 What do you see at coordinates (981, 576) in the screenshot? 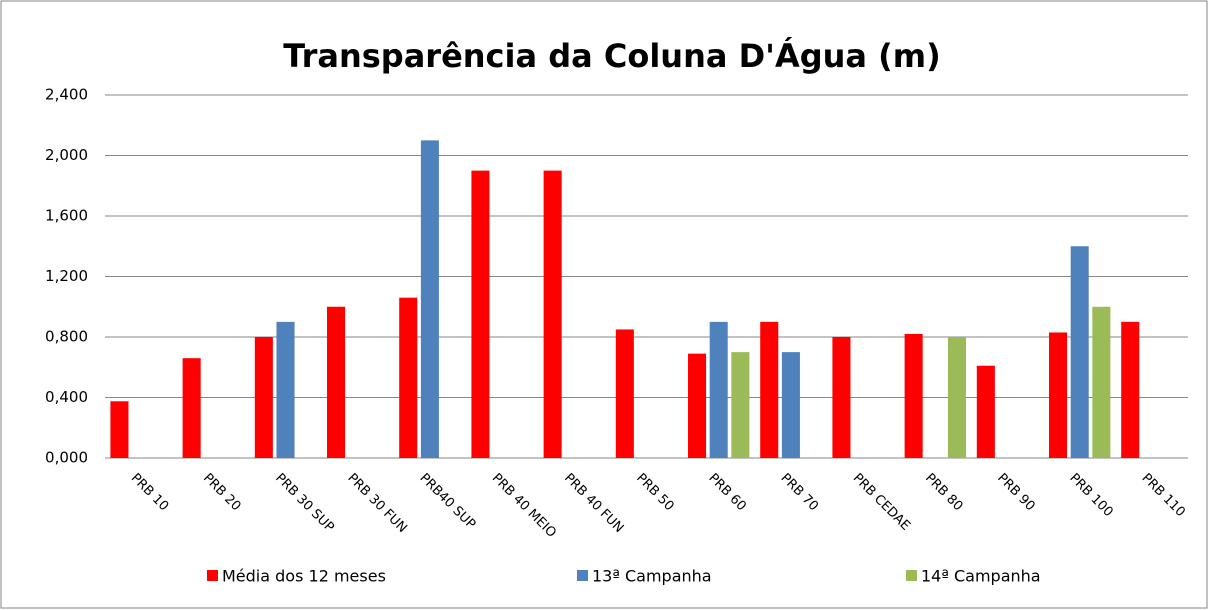
I see `legend-label: 14ª Campanha` at bounding box center [981, 576].